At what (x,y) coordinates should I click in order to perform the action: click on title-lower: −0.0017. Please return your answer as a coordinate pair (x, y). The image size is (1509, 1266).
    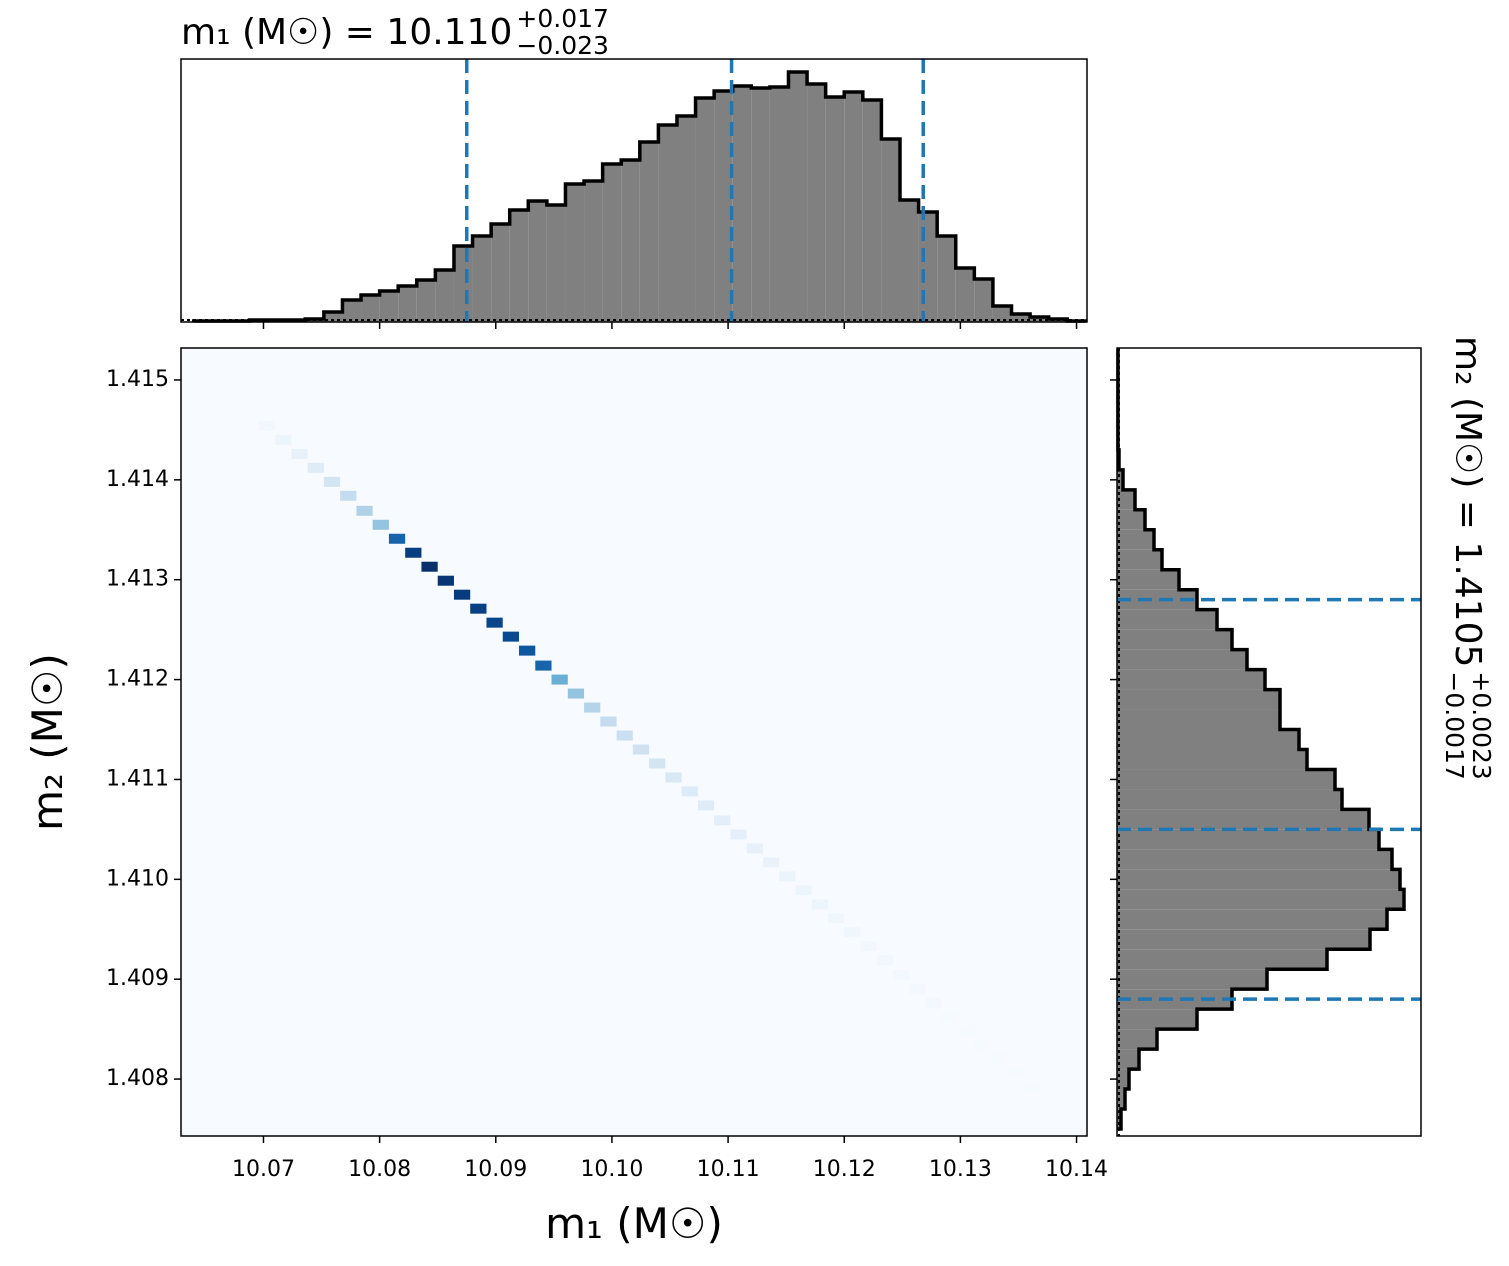
    Looking at the image, I should click on (1454, 725).